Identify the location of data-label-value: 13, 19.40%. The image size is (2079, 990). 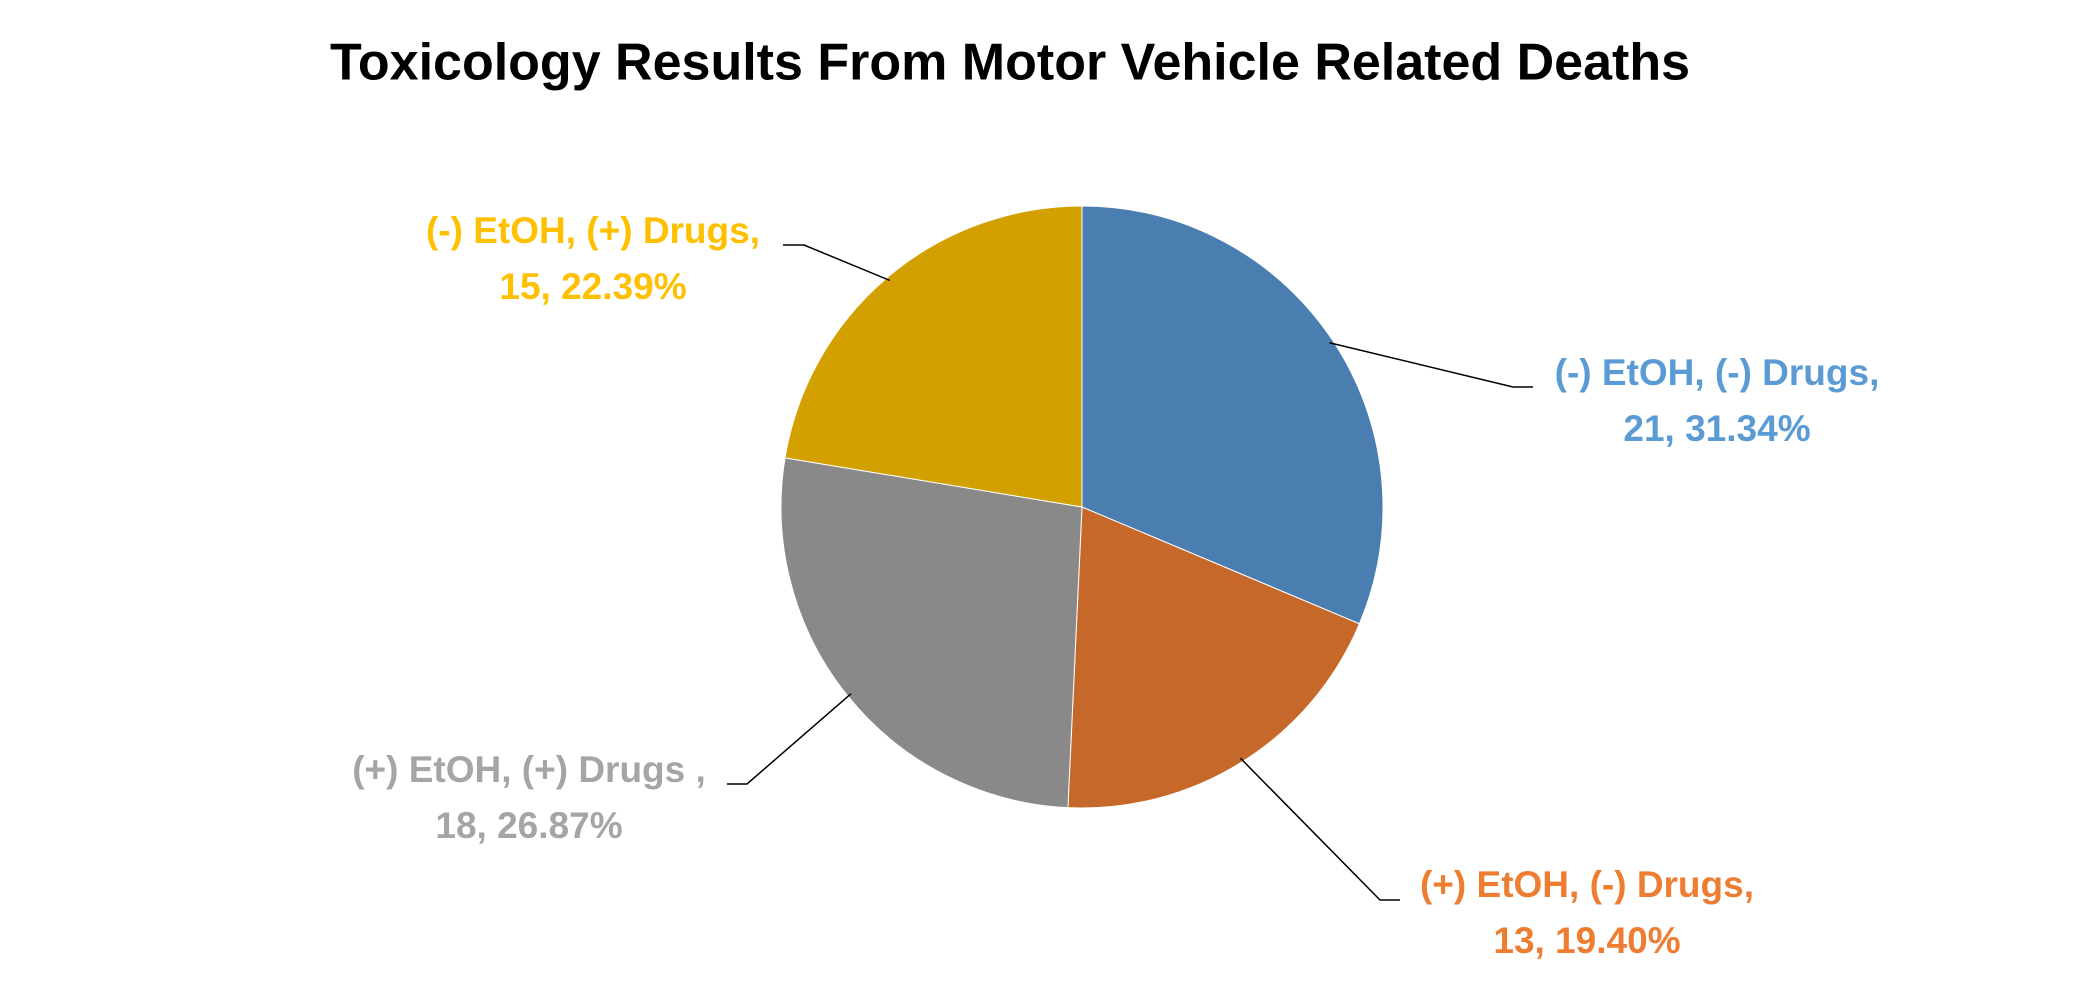
(1586, 940).